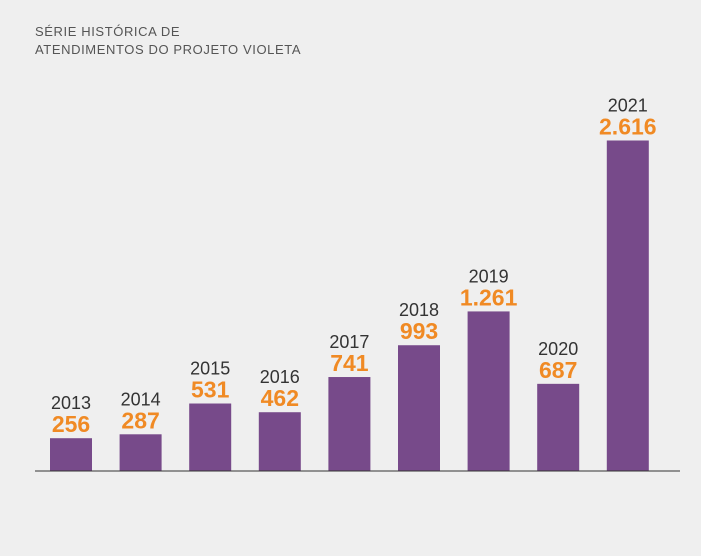  I want to click on x-tick-label: 2016, so click(280, 377).